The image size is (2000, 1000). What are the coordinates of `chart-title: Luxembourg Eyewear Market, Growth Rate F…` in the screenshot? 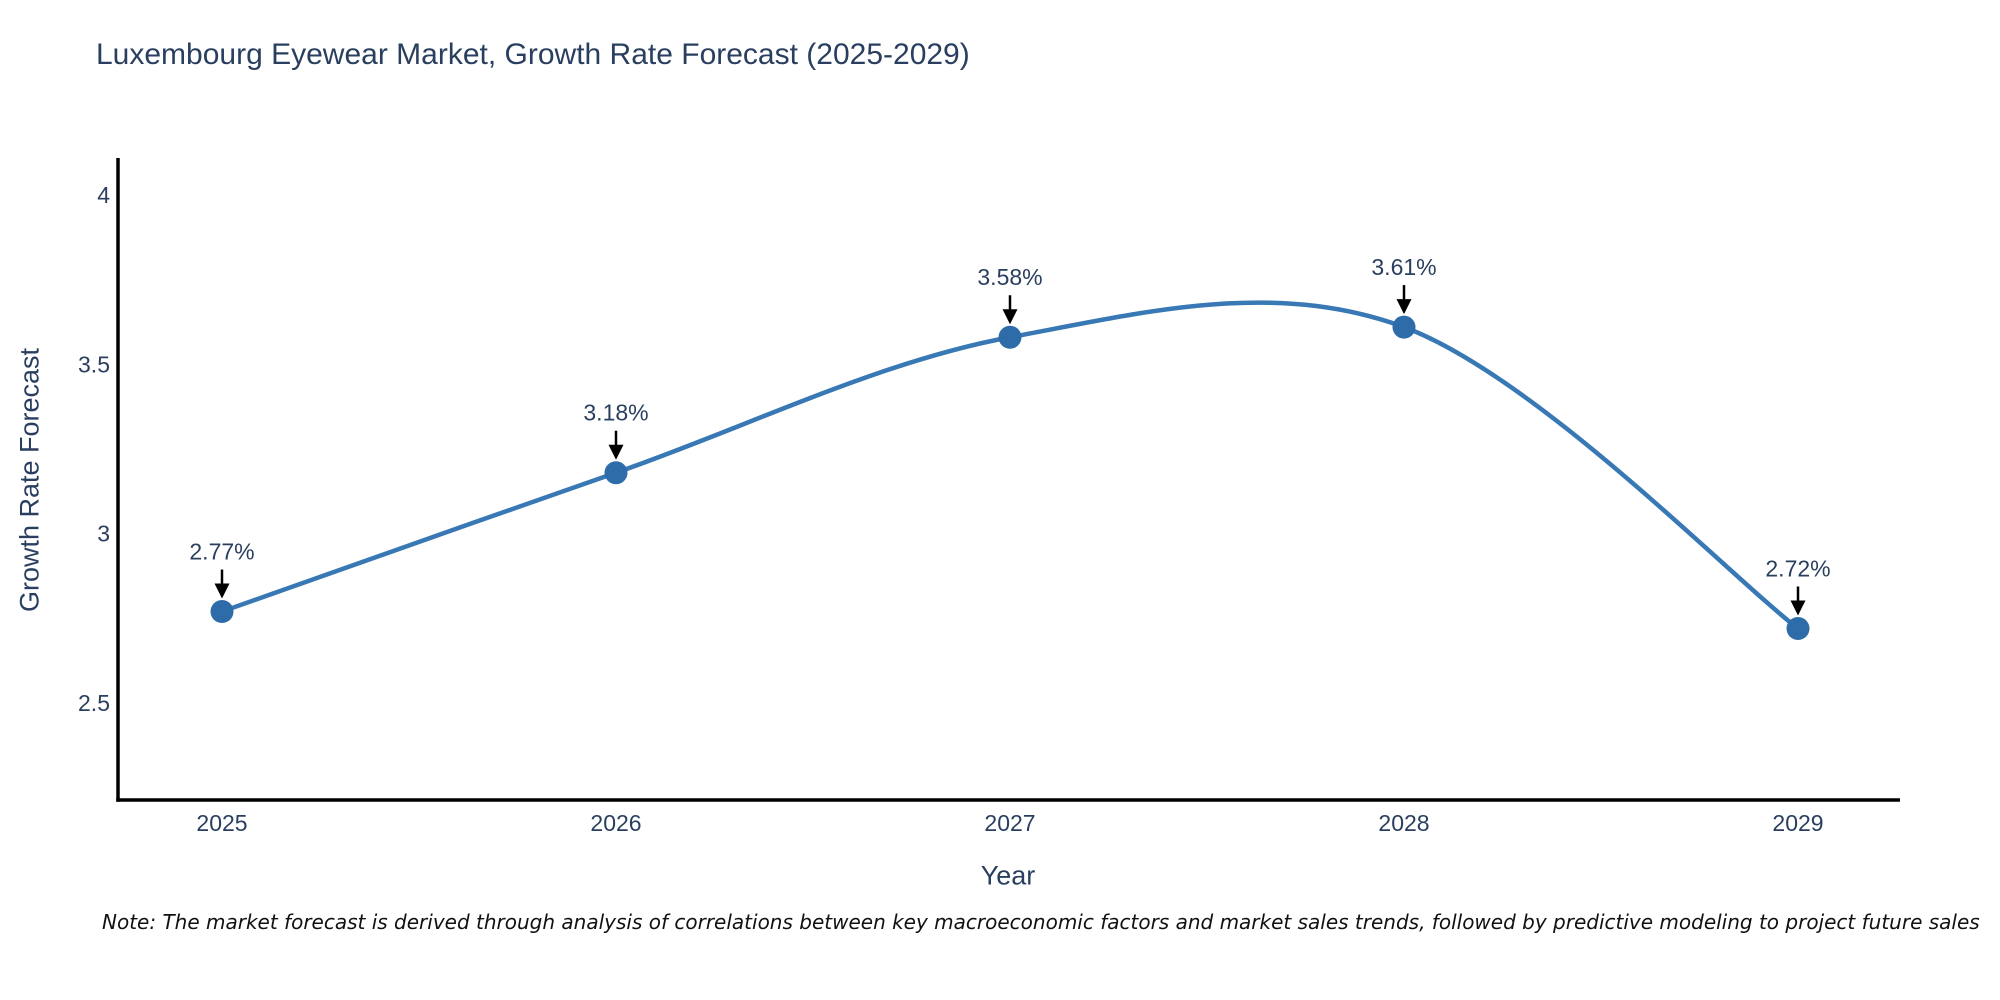 It's located at (533, 54).